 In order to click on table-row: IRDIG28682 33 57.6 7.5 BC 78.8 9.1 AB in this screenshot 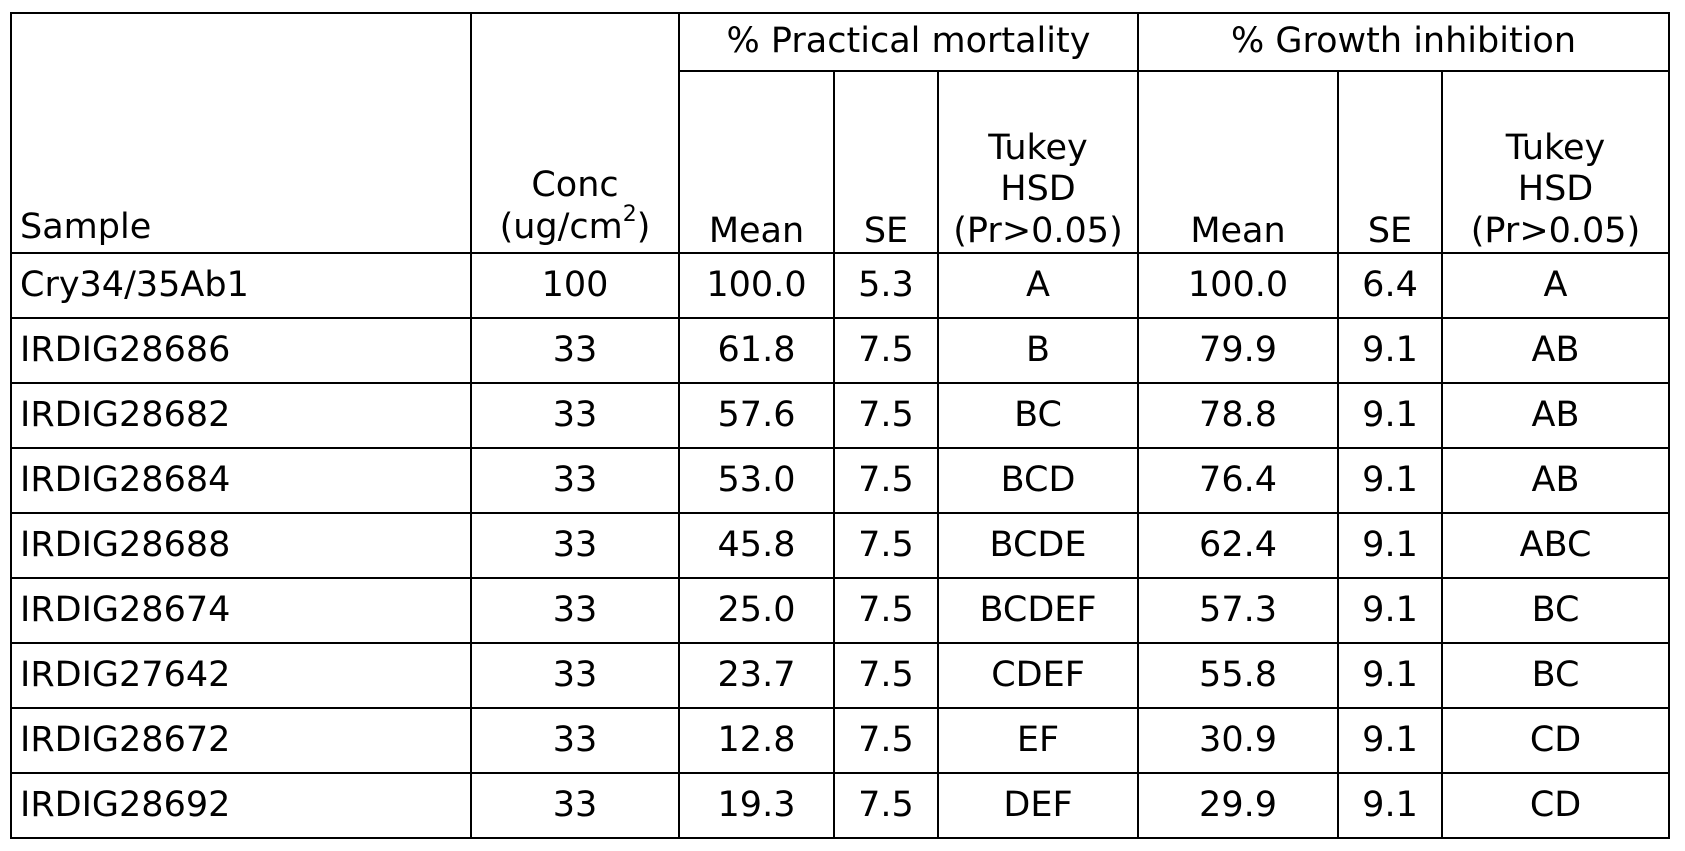, I will do `click(840, 415)`.